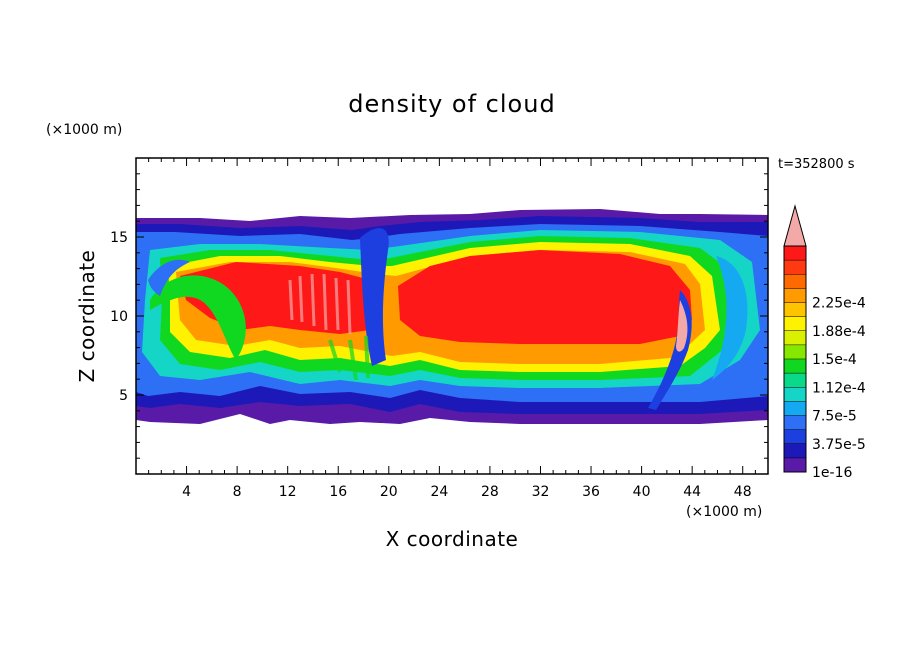 The image size is (904, 654). Describe the element at coordinates (119, 238) in the screenshot. I see `y-tick-label: 15` at that location.